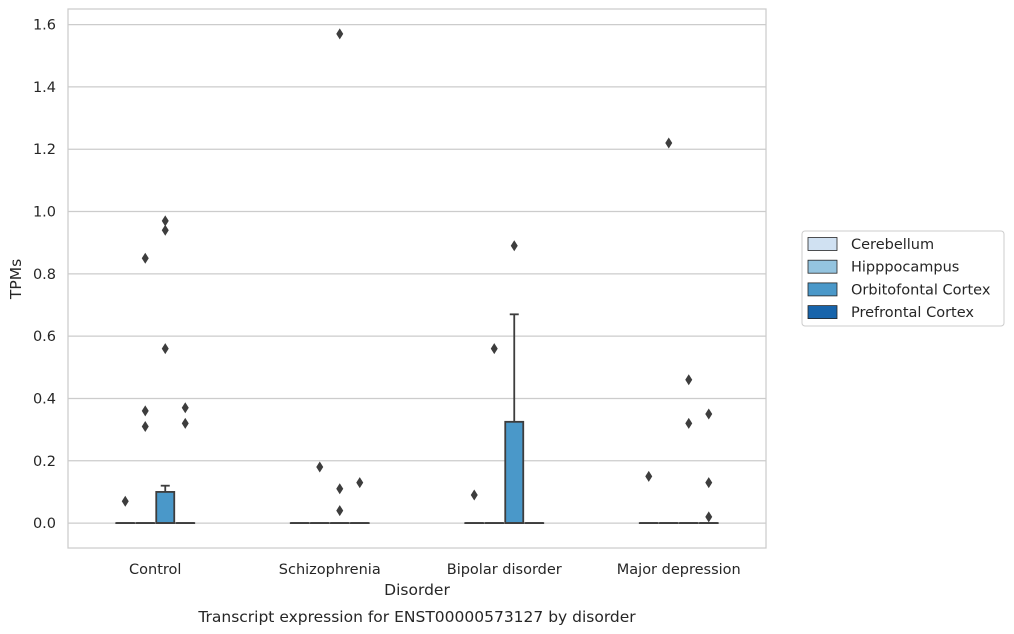 This screenshot has width=1014, height=634. Describe the element at coordinates (44, 150) in the screenshot. I see `y-tick-label: 1.2` at that location.